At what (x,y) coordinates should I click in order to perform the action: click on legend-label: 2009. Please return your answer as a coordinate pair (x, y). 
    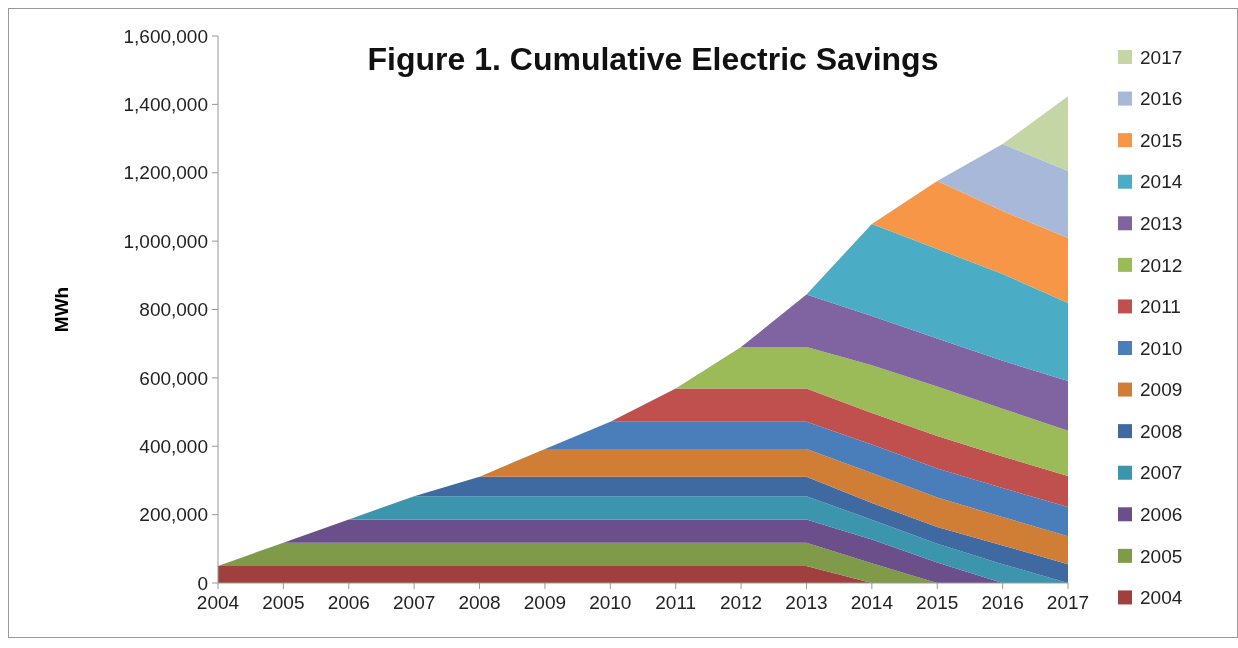
    Looking at the image, I should click on (1161, 390).